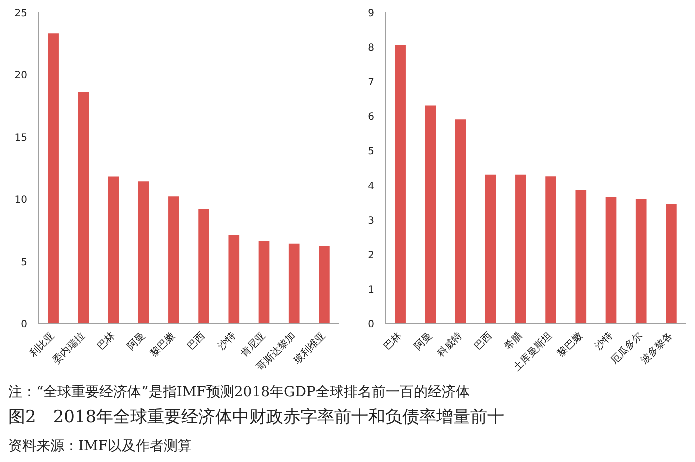 The height and width of the screenshot is (462, 695). I want to click on y-tick-label: 7, so click(371, 83).